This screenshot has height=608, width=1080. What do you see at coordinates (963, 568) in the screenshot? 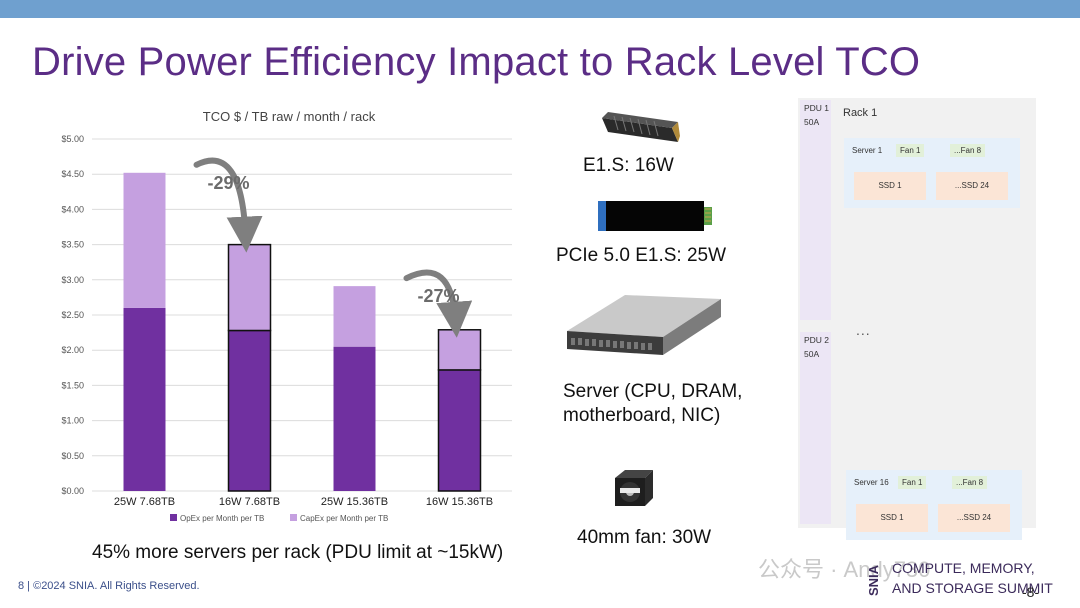
I see `event-line-1: COMPUTE, MEMORY,` at bounding box center [963, 568].